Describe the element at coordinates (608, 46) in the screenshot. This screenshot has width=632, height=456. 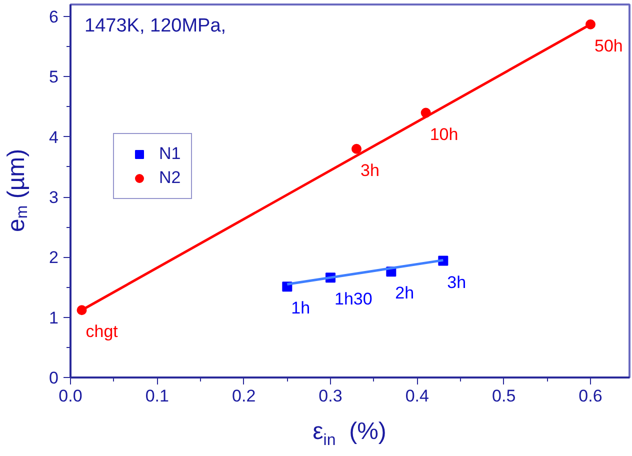
I see `annotation: 50h` at that location.